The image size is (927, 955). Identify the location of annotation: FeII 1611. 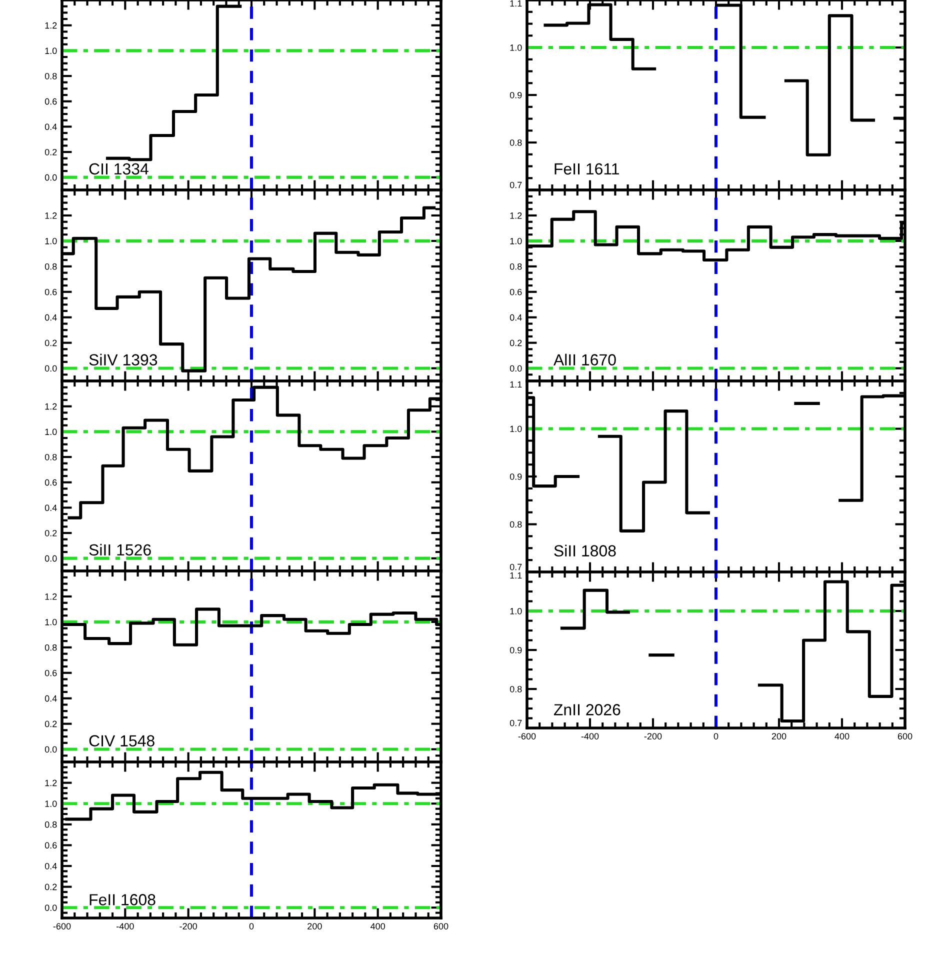
(586, 169).